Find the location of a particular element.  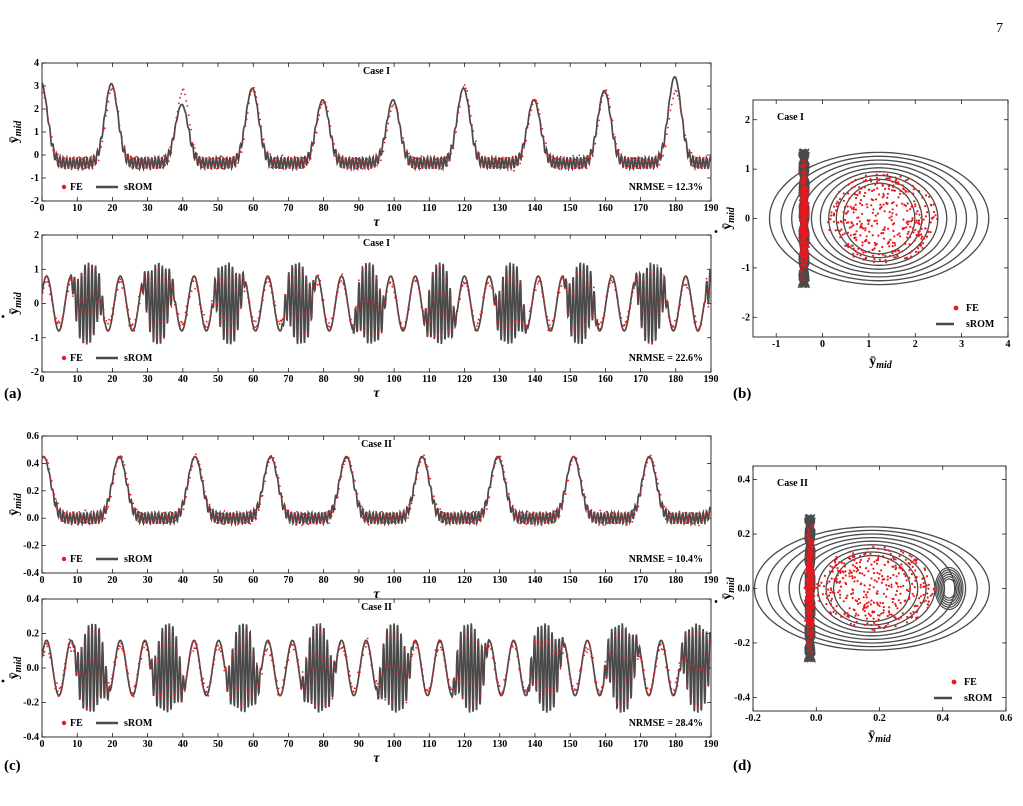

x-tick-label: 160 is located at coordinates (605, 208).